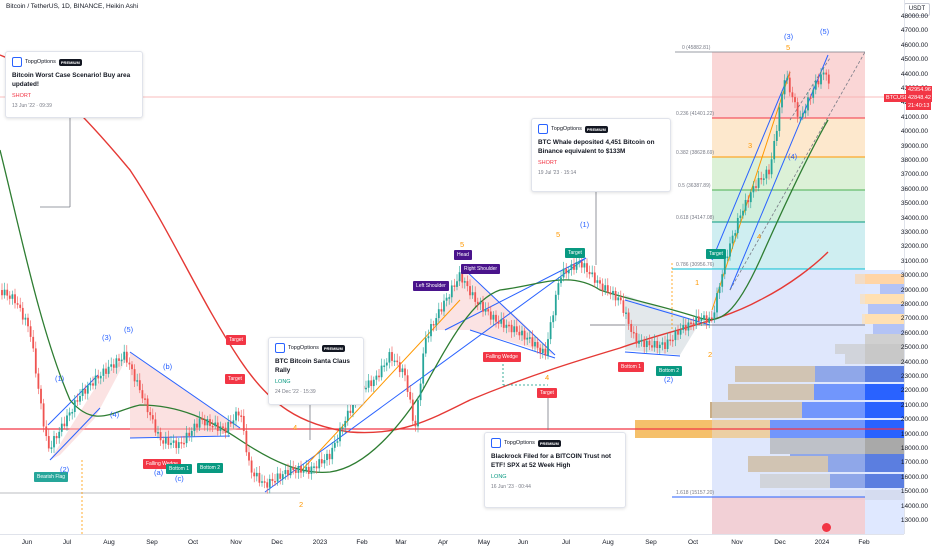  I want to click on time-tick-label: Jun, so click(27, 542).